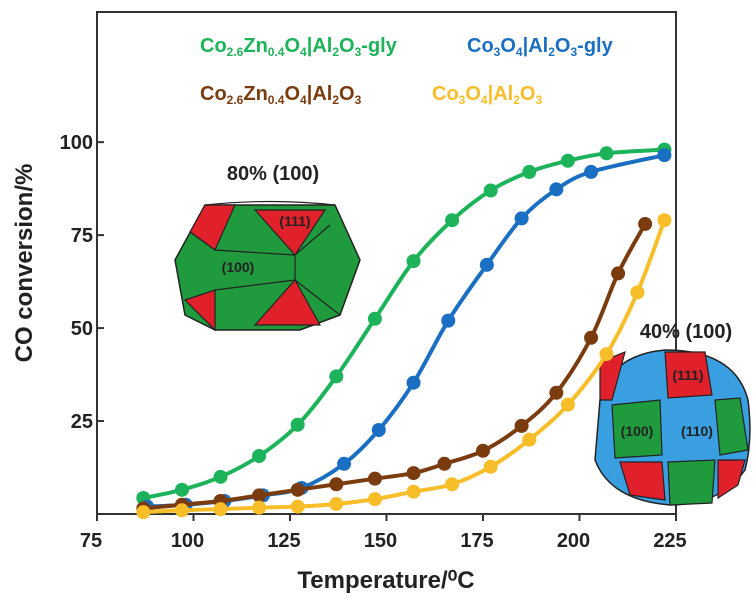 This screenshot has height=612, width=753. Describe the element at coordinates (82, 329) in the screenshot. I see `y-tick-label: 50` at that location.